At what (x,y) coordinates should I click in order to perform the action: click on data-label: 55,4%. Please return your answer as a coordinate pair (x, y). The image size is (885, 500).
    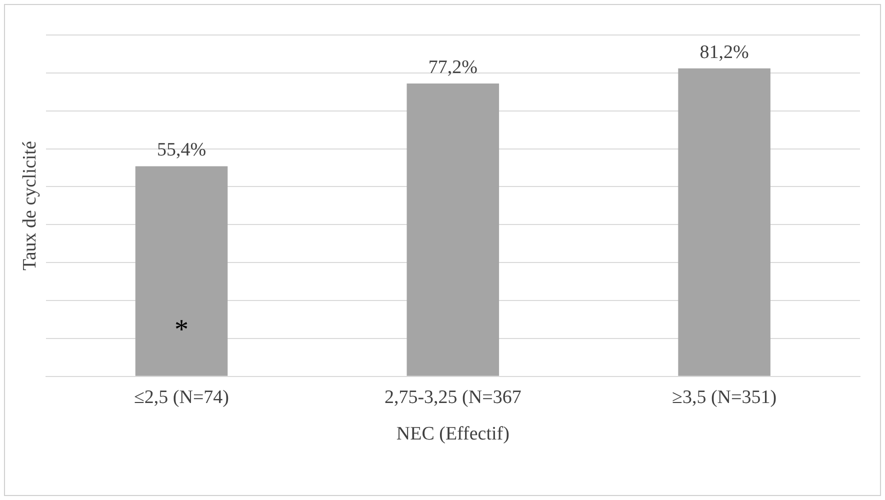
    Looking at the image, I should click on (181, 150).